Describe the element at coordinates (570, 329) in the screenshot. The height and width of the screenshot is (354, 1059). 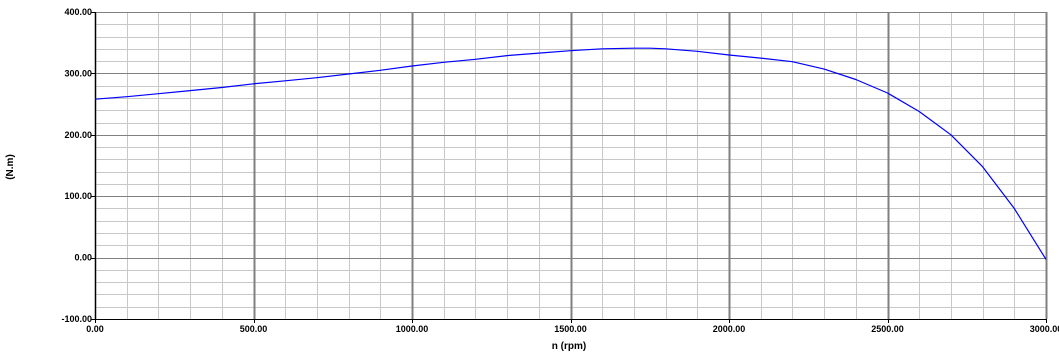
I see `x-tick-label: 1500.00` at that location.